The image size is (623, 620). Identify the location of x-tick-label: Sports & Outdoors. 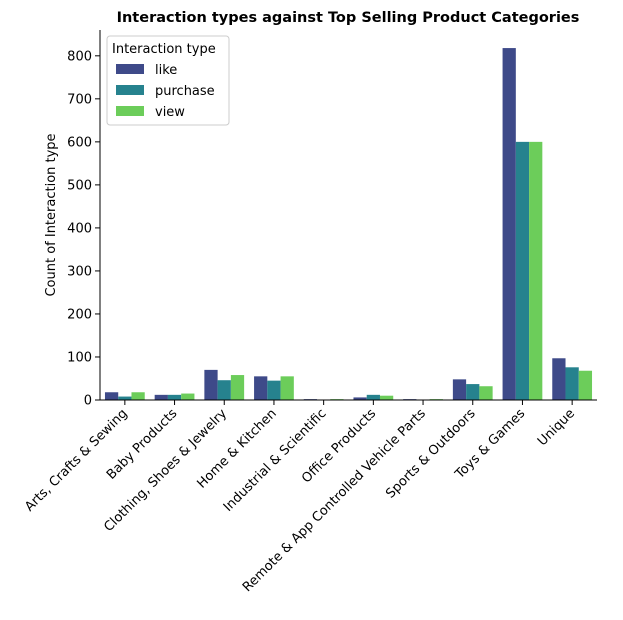
(431, 454).